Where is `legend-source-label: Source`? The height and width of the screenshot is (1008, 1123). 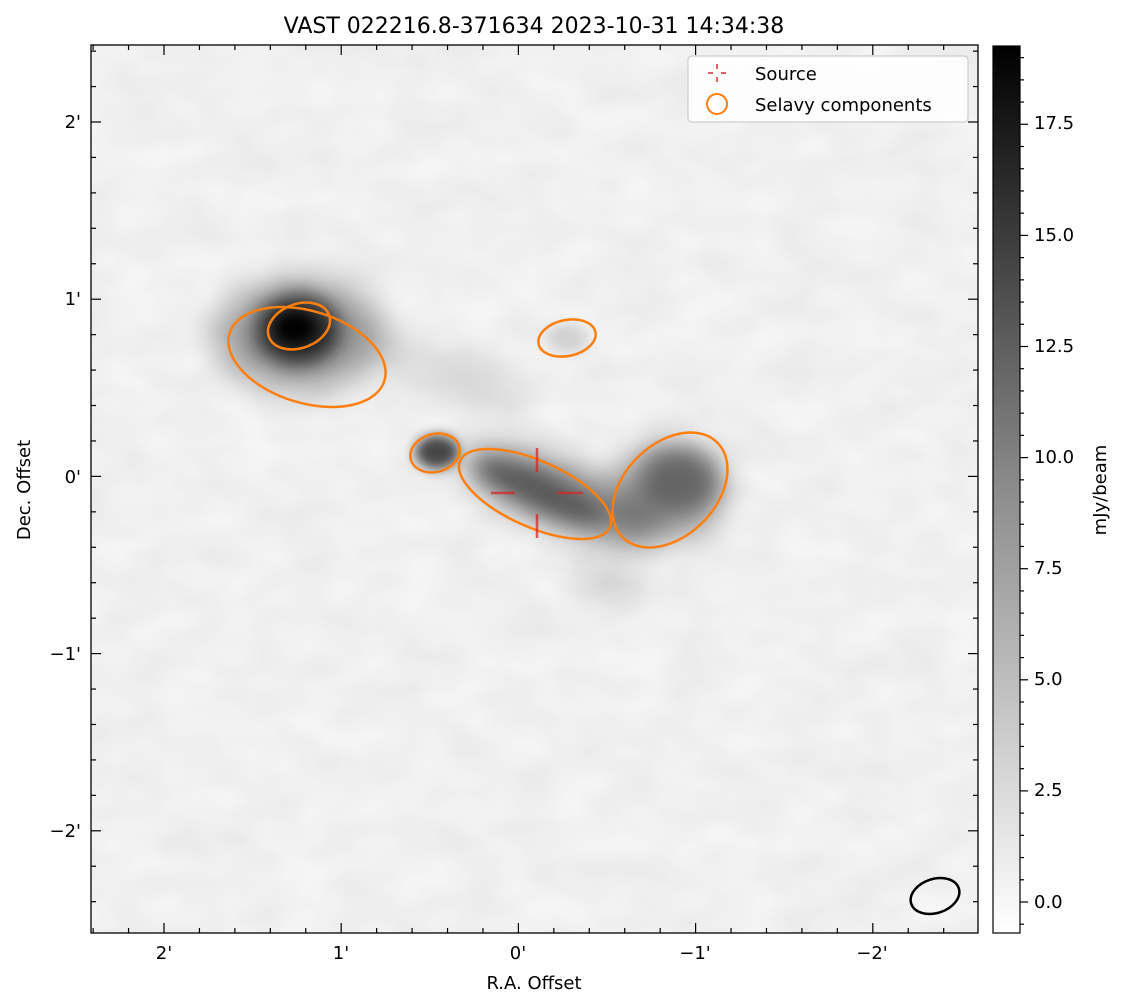
legend-source-label: Source is located at coordinates (786, 74).